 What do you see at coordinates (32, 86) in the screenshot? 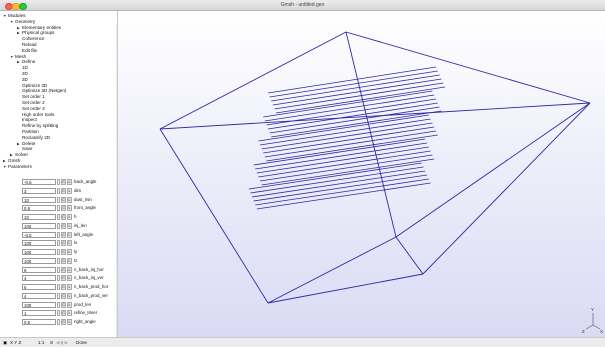
I see `tree-item: Optimize 3D` at bounding box center [32, 86].